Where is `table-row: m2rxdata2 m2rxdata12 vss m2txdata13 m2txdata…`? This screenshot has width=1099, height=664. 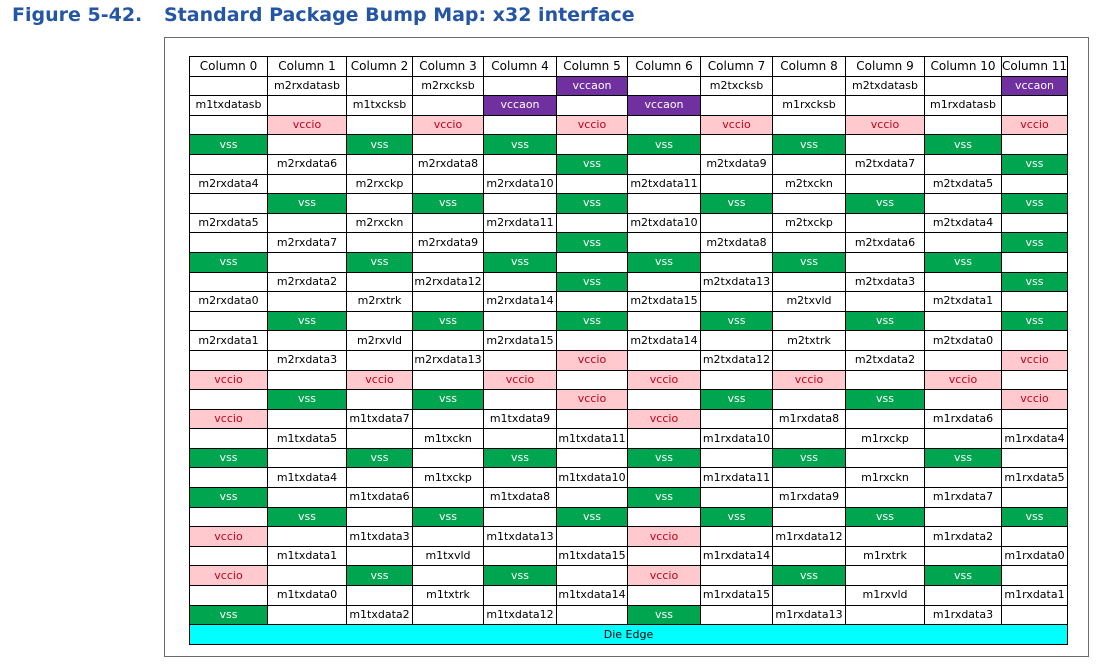 table-row: m2rxdata2 m2rxdata12 vss m2txdata13 m2txdata… is located at coordinates (628, 282).